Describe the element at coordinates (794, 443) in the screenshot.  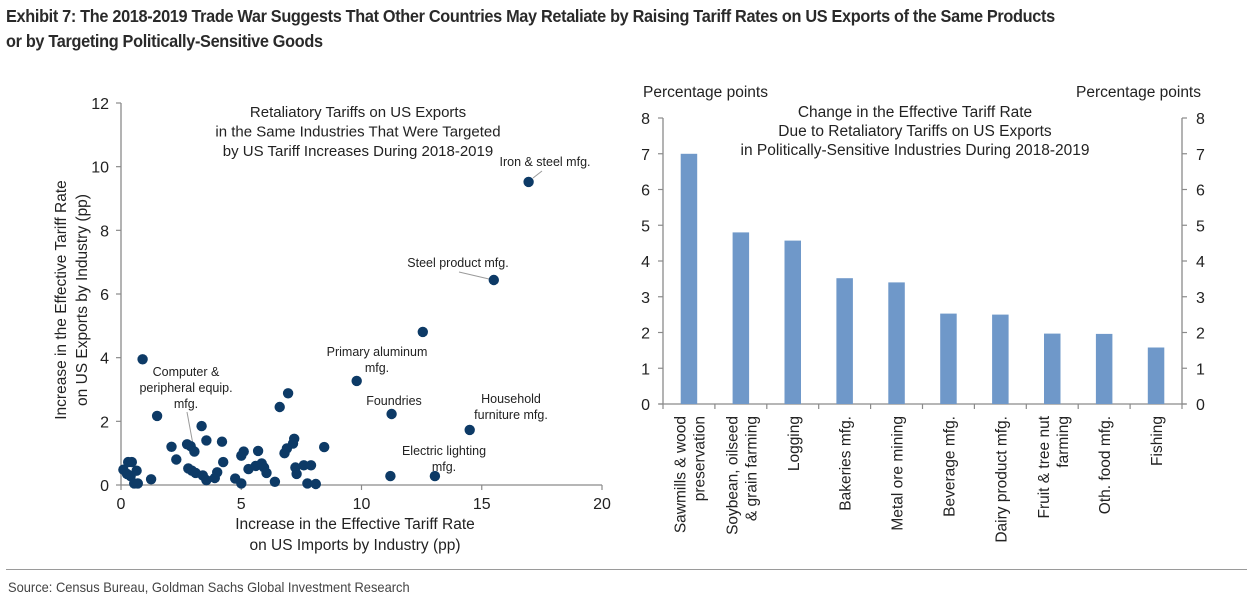
I see `bar-category-label-line: Logging` at that location.